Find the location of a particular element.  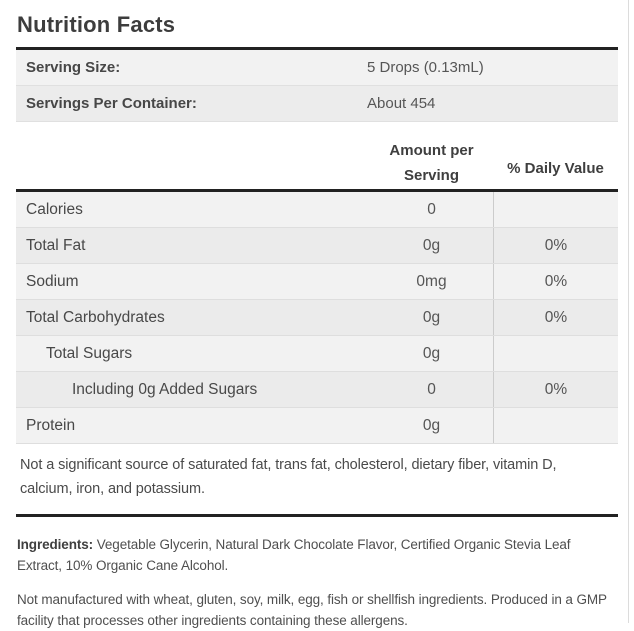

nutrient-label: Total Carbohydrates is located at coordinates (95, 317).